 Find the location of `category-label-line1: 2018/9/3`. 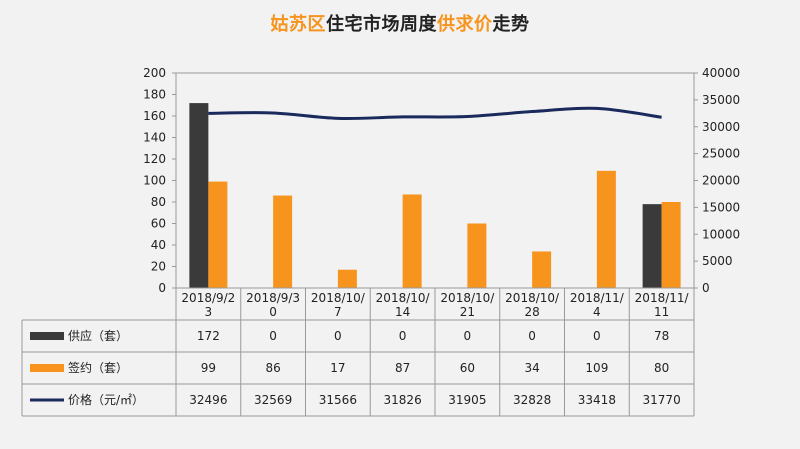

category-label-line1: 2018/9/3 is located at coordinates (273, 298).